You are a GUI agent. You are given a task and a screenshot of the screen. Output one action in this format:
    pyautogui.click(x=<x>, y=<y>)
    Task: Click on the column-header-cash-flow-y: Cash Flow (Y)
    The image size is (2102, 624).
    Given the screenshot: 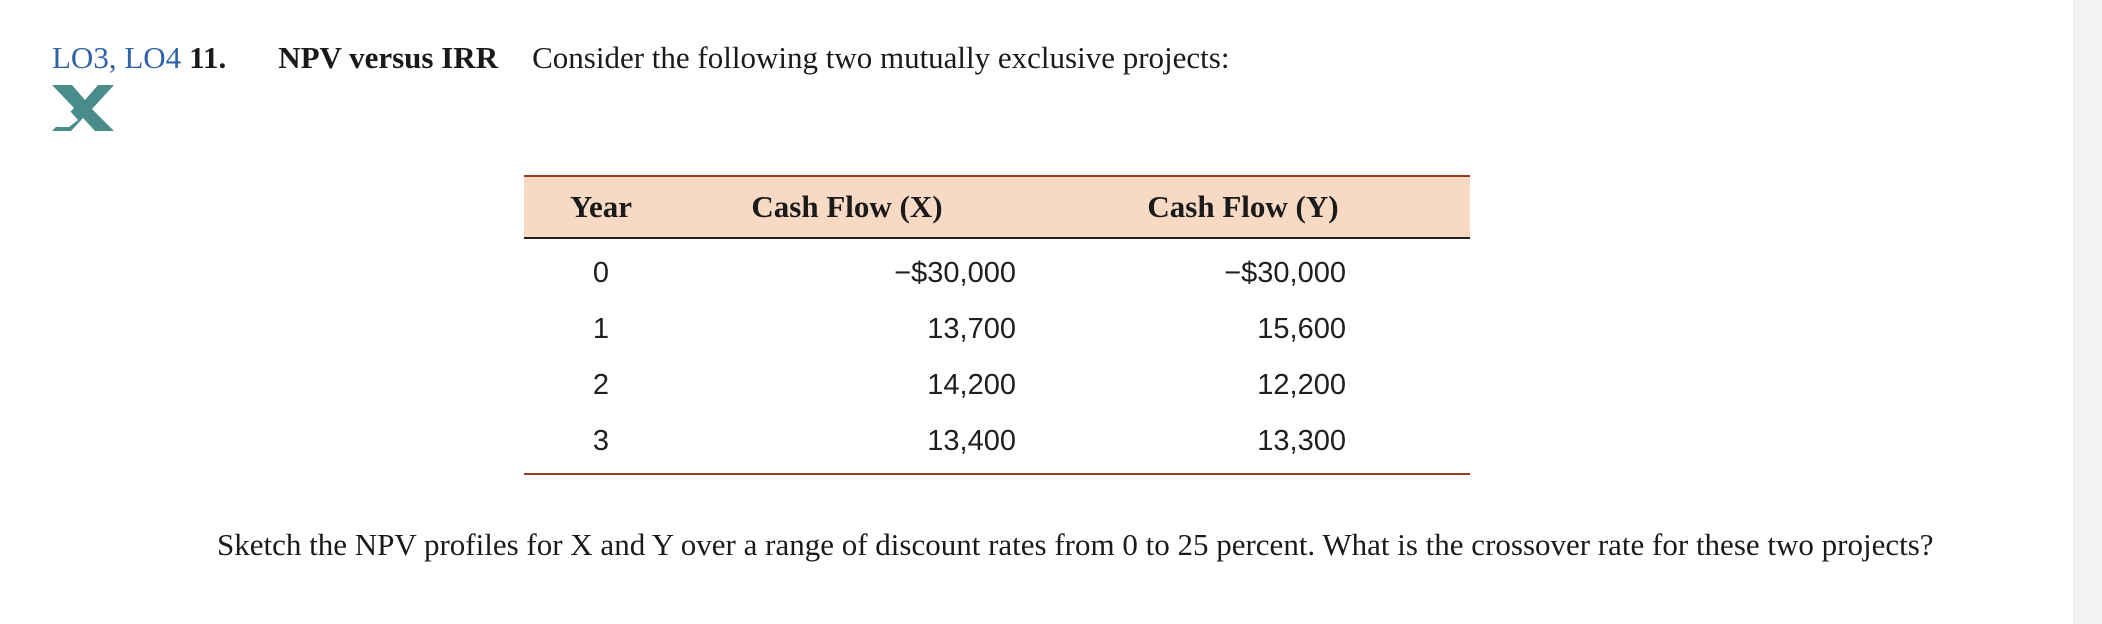 What is the action you would take?
    pyautogui.click(x=1243, y=207)
    